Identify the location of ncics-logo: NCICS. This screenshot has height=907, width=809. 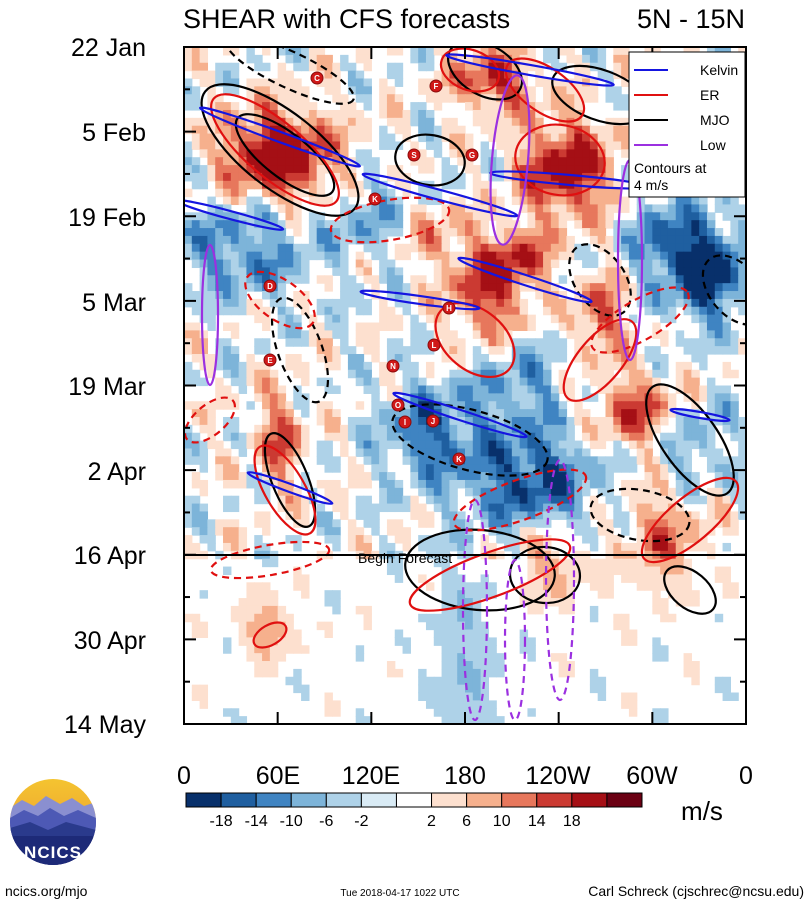
(53, 822).